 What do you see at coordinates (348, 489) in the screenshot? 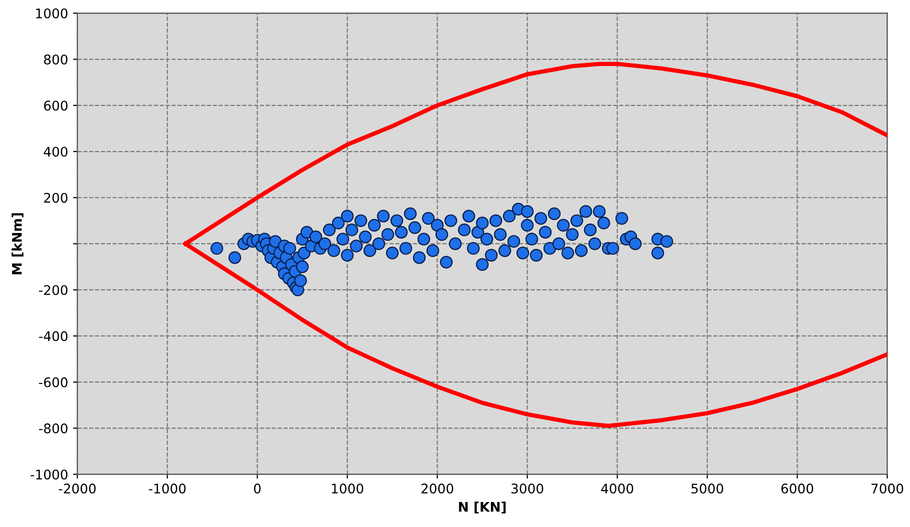
I see `x-tick-label: 1000` at bounding box center [348, 489].